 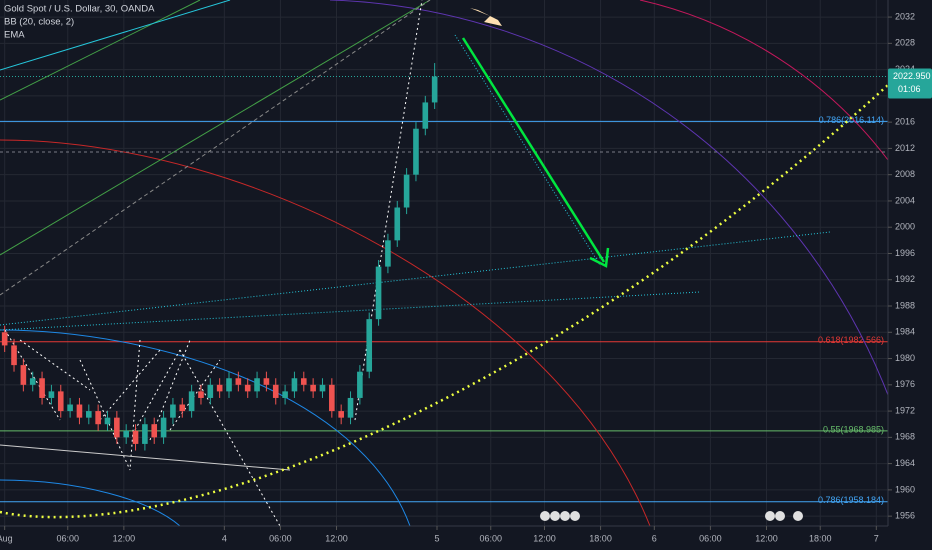 I want to click on legend-line: EMA, so click(x=14, y=35).